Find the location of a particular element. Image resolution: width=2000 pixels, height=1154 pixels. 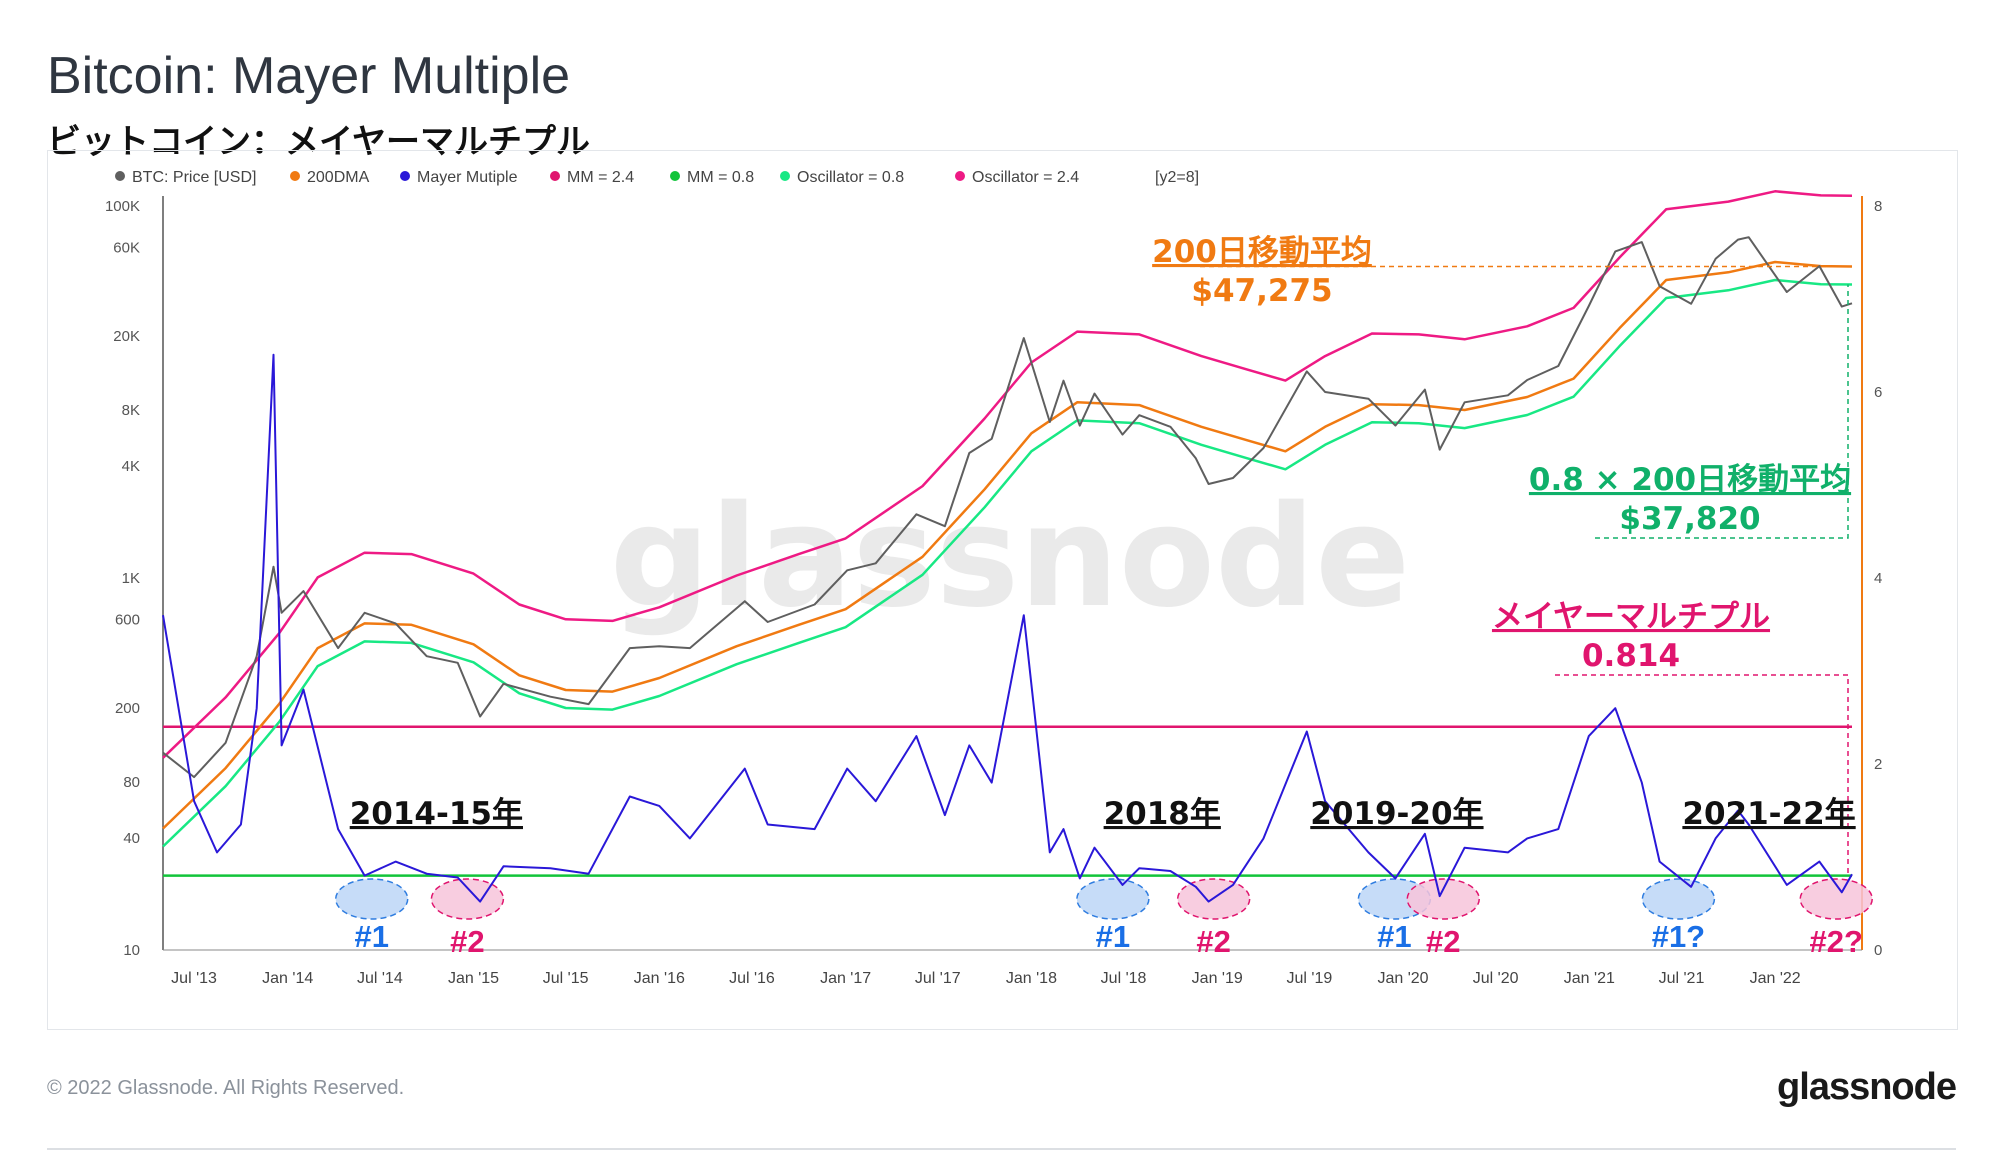

y-left-tick-label: 8K is located at coordinates (131, 410).